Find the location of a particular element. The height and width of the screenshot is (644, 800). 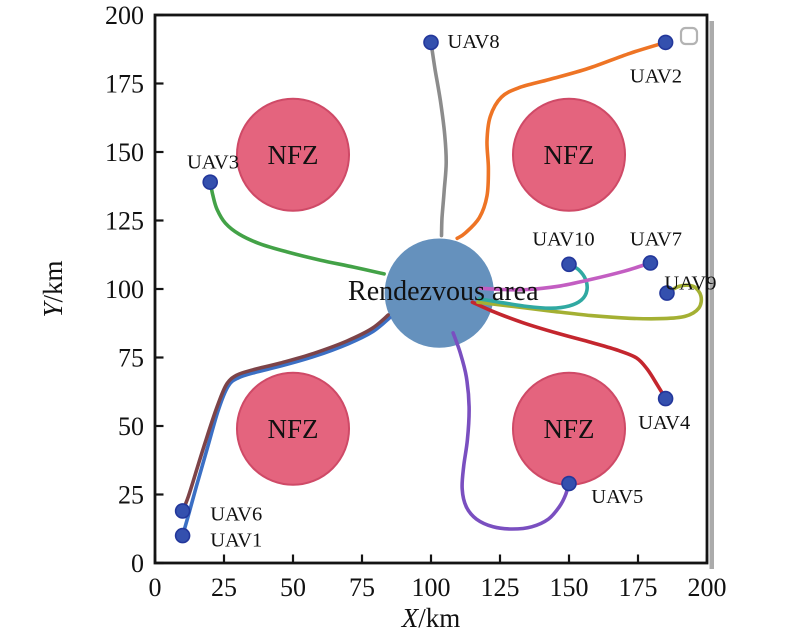

uav-label-uav7: UAV7 is located at coordinates (656, 239).